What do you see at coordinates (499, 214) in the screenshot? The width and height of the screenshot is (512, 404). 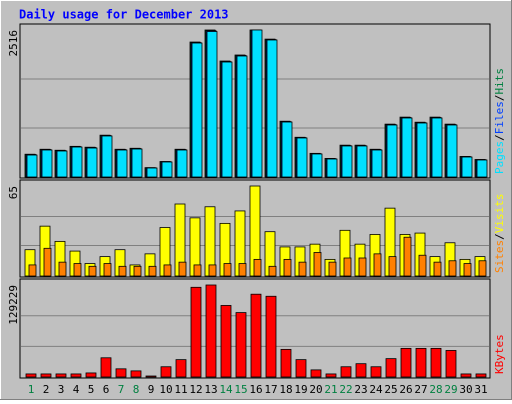 I see `legend-entry: Visits` at bounding box center [499, 214].